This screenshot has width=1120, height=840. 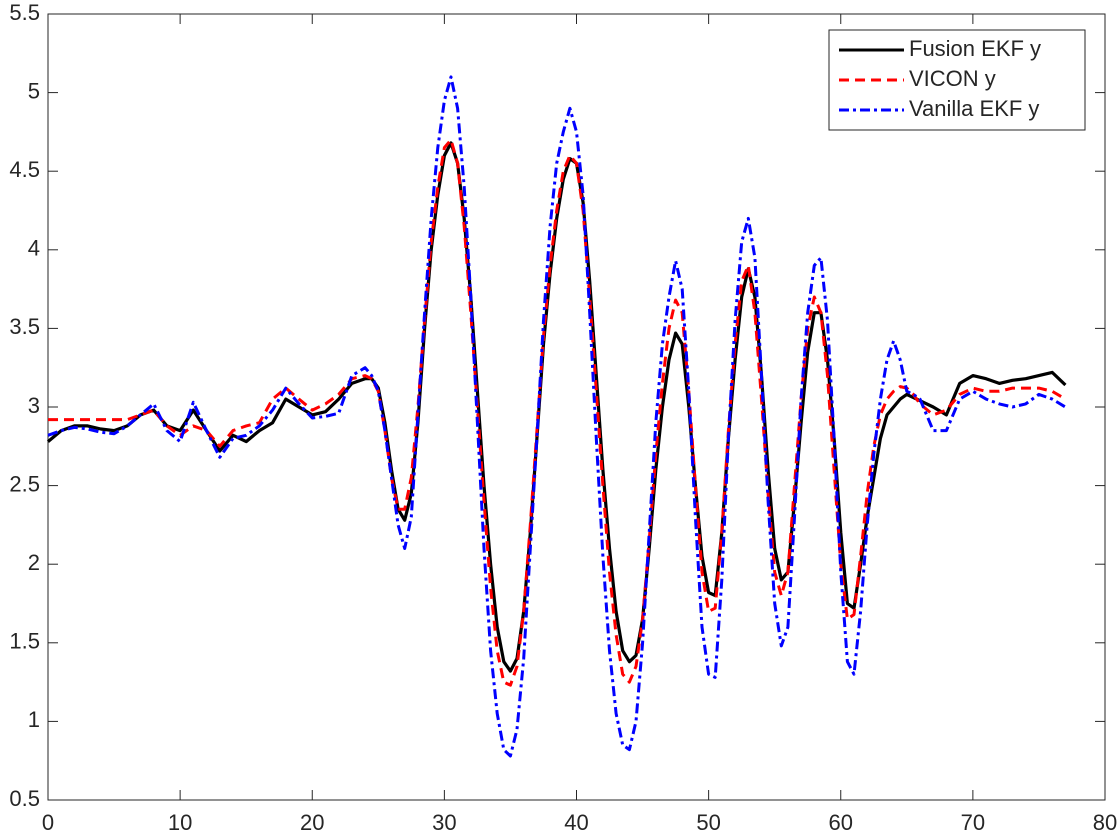 I want to click on y-tick-label: 5, so click(x=34, y=90).